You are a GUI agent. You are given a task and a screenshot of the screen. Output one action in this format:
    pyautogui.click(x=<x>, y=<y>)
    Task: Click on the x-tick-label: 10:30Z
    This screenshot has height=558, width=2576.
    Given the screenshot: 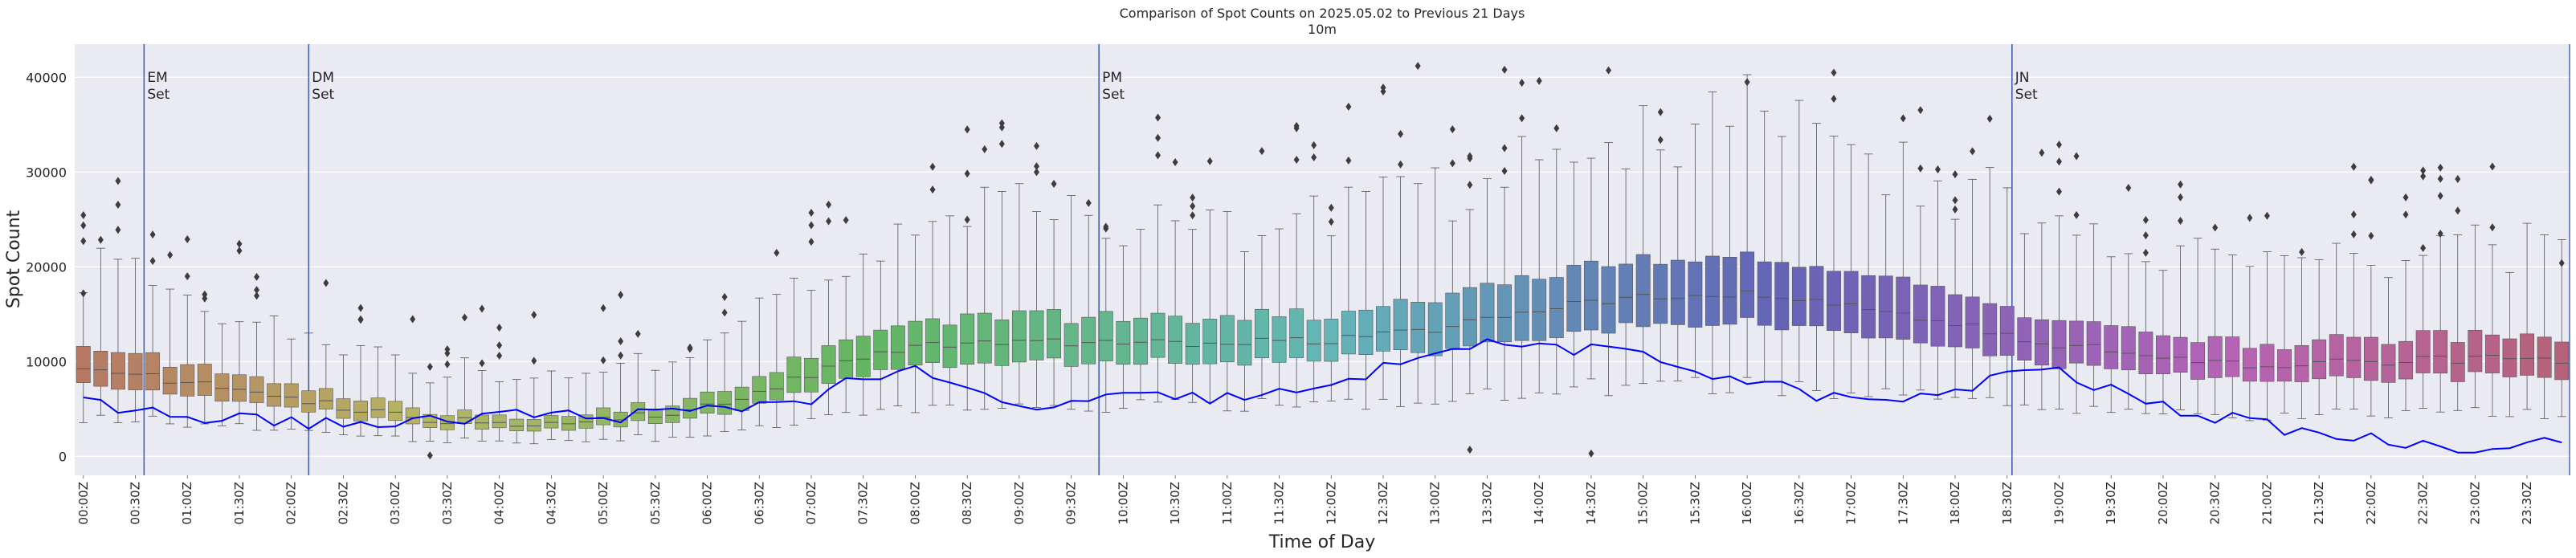 What is the action you would take?
    pyautogui.click(x=1175, y=503)
    